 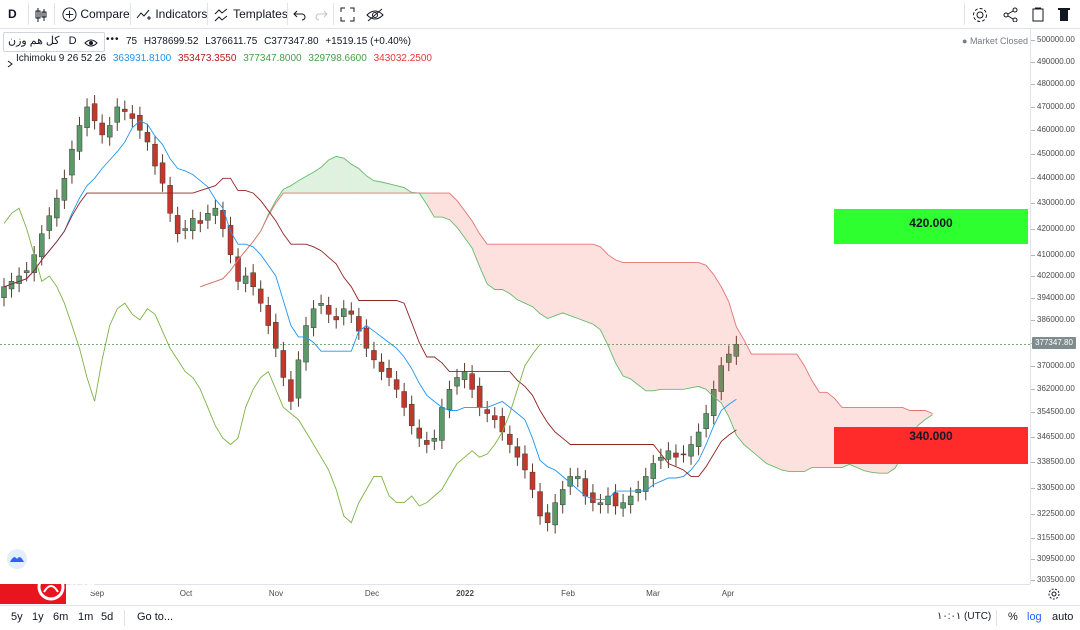 I want to click on ichimoku-kijun-value: 353473.3550, so click(x=207, y=58).